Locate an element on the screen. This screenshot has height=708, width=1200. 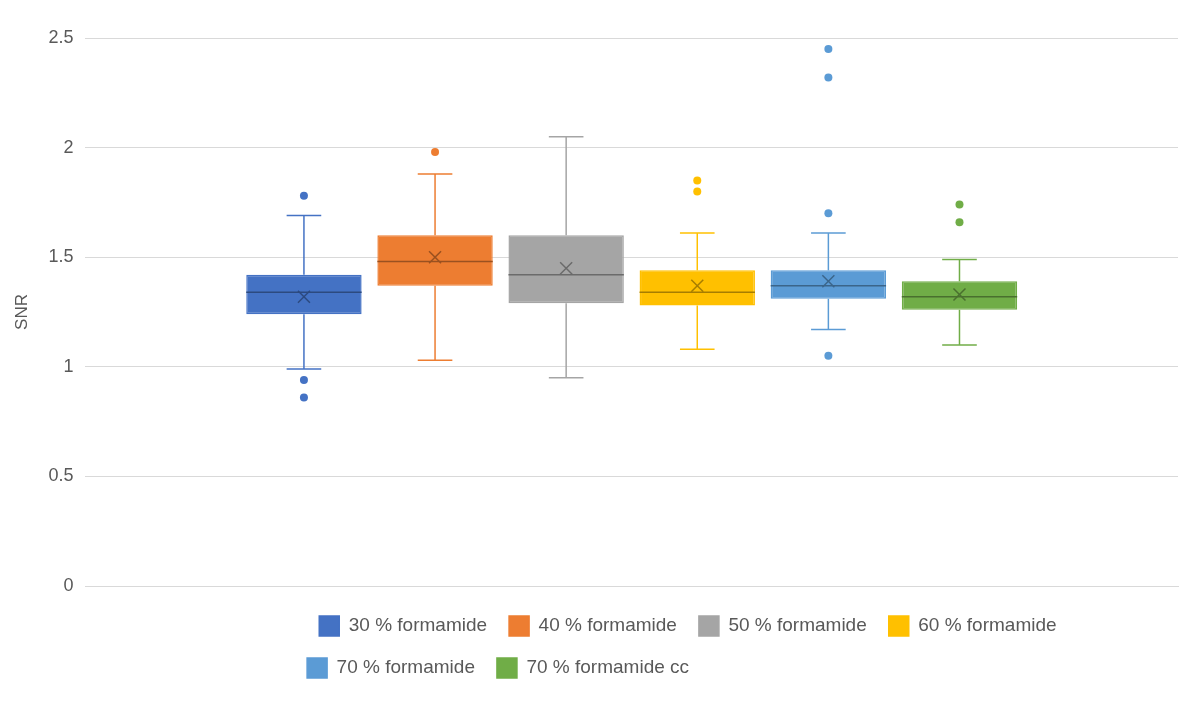
y-tick-label: 1 is located at coordinates (68, 365).